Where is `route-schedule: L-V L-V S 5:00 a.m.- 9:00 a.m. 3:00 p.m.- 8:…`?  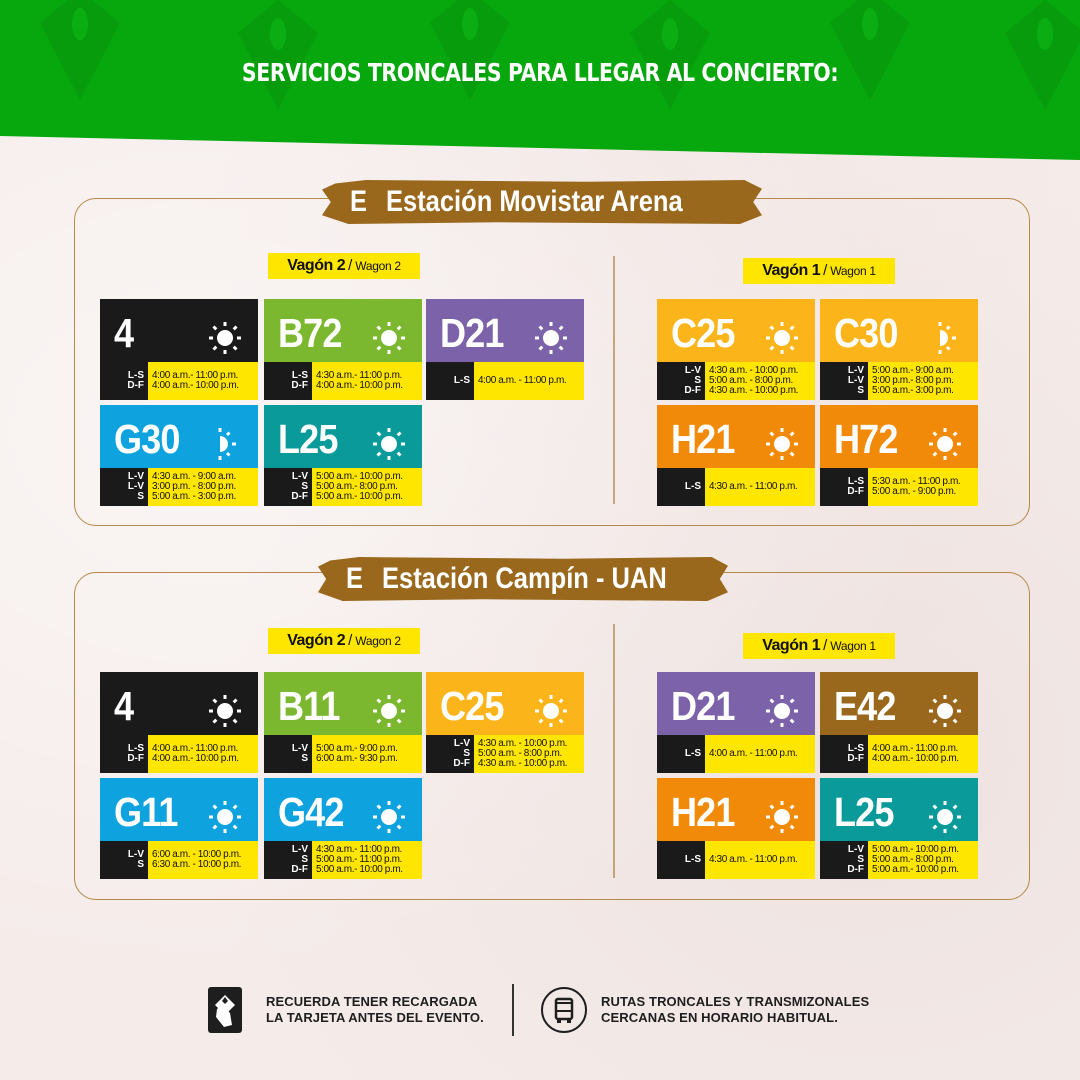 route-schedule: L-V L-V S 5:00 a.m.- 9:00 a.m. 3:00 p.m.- 8:… is located at coordinates (899, 381).